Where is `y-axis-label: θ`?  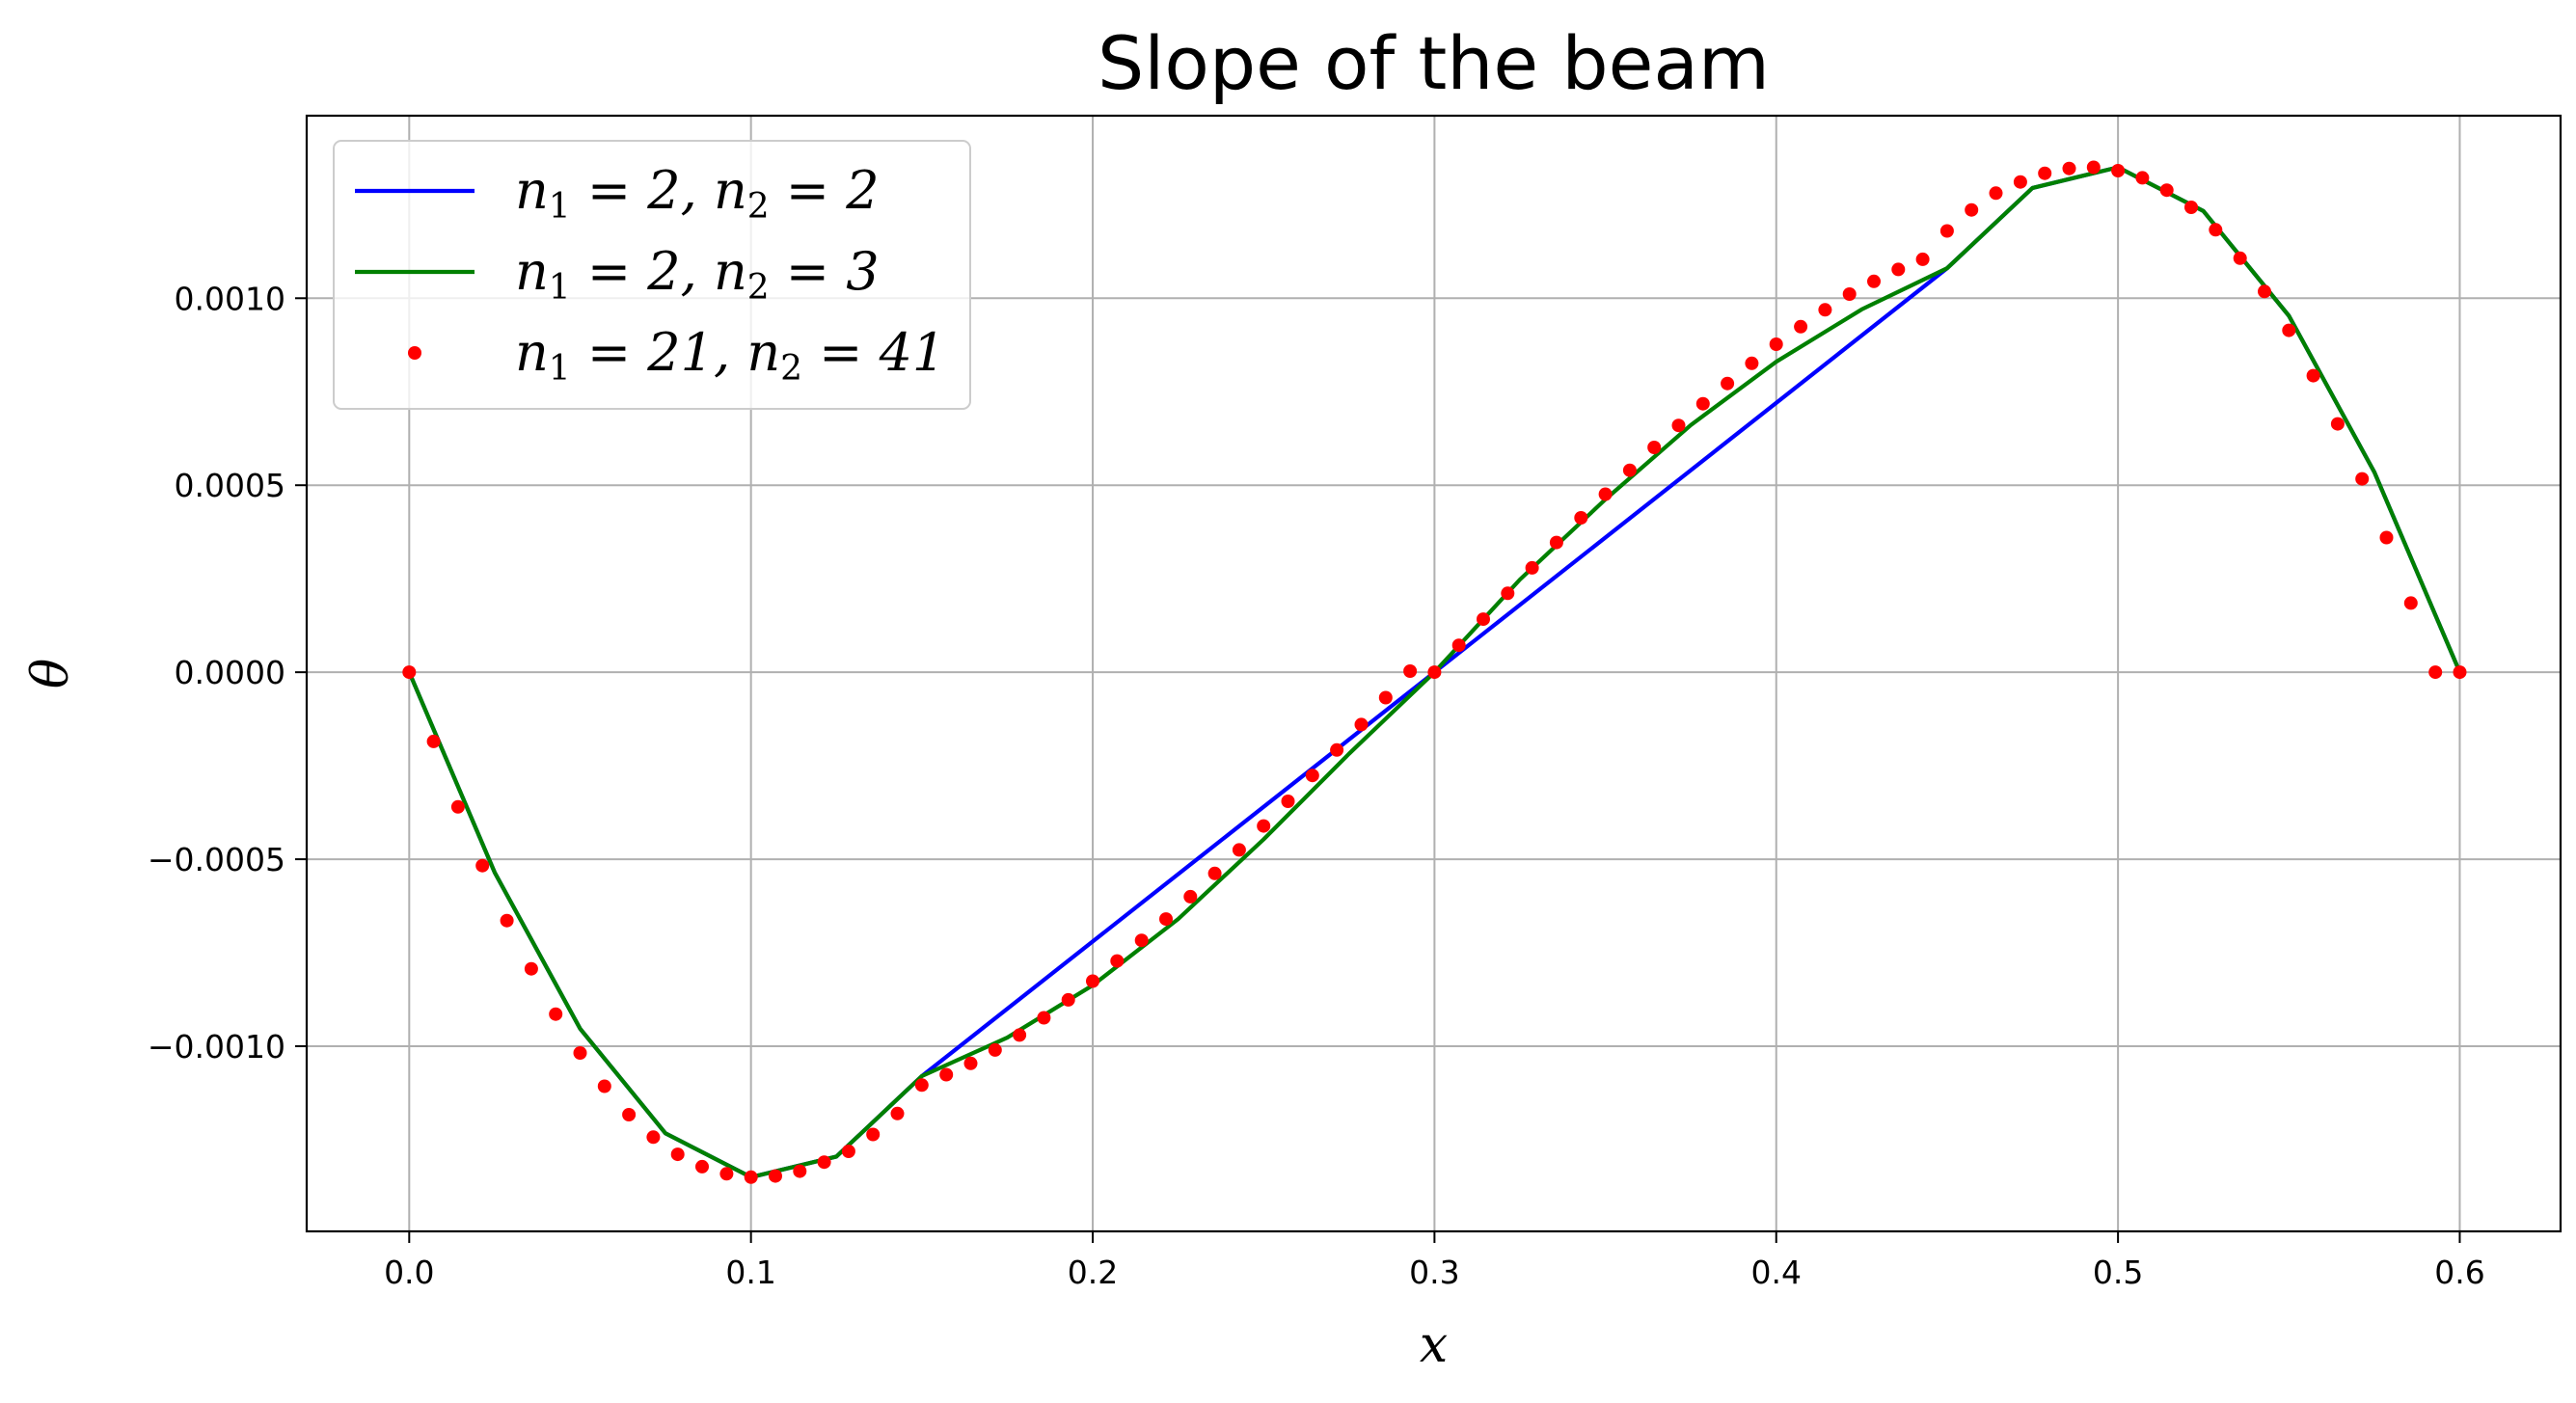 y-axis-label: θ is located at coordinates (51, 674).